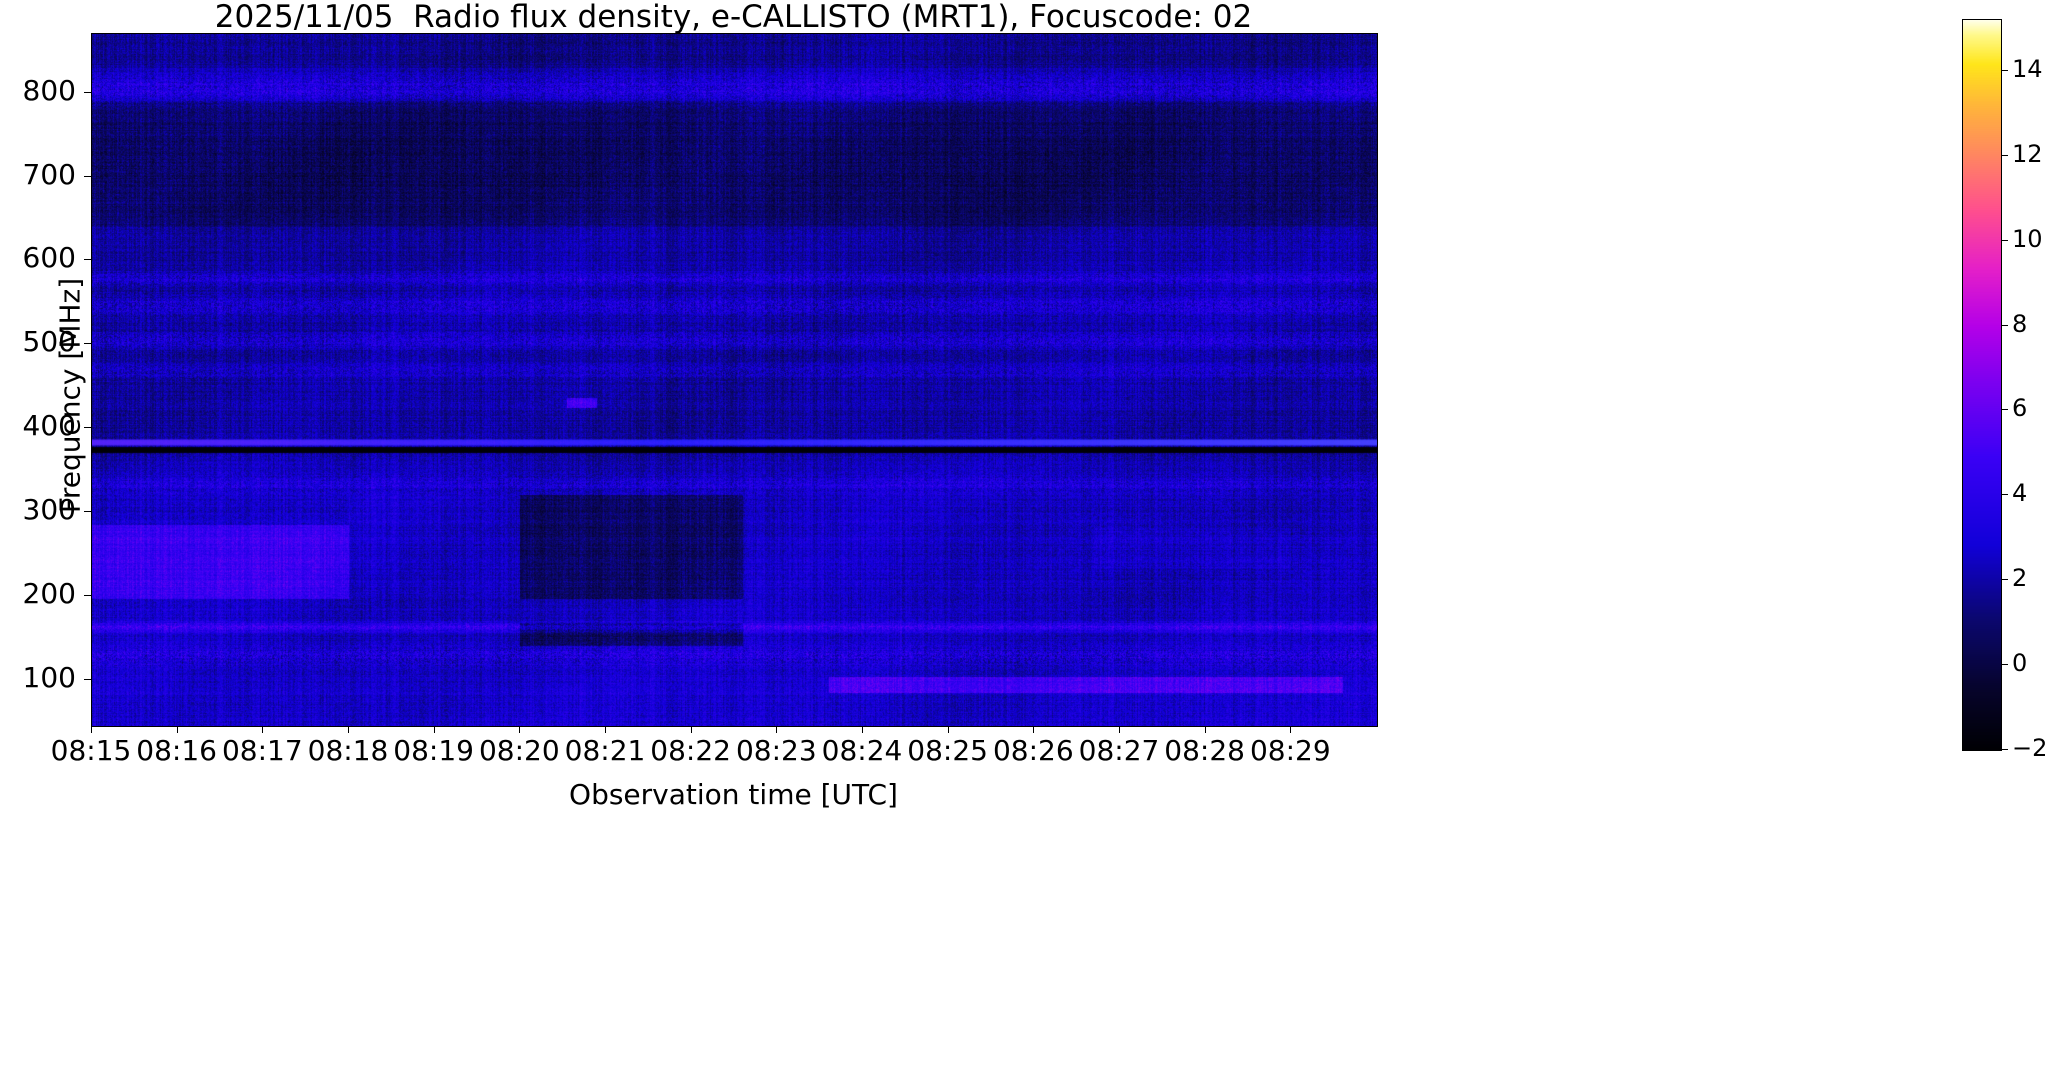  I want to click on colorbar, so click(1982, 385).